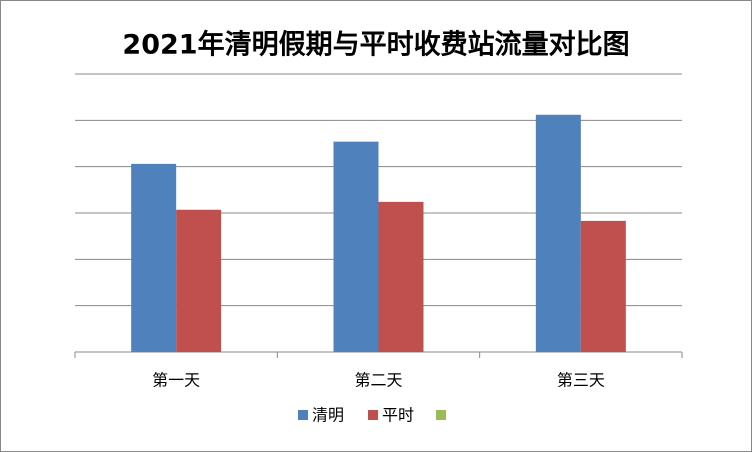 Image resolution: width=752 pixels, height=452 pixels. What do you see at coordinates (375, 45) in the screenshot?
I see `chart-title: 2021年清明假期与平时收费站流量对比图` at bounding box center [375, 45].